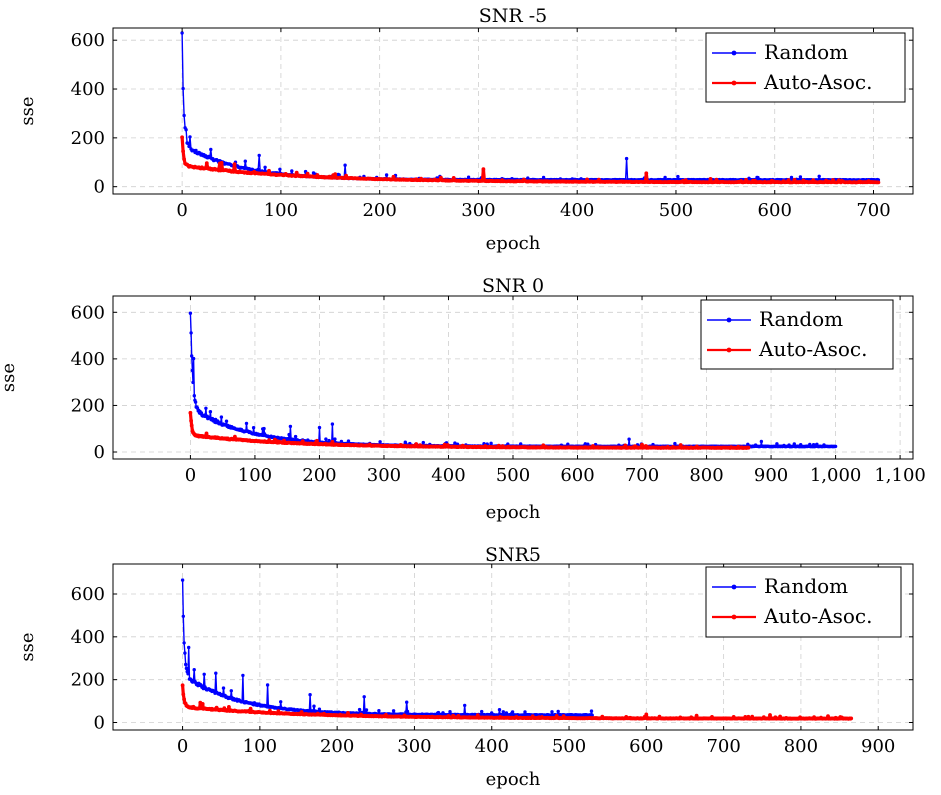  I want to click on x-tick-label: 1,100, so click(900, 475).